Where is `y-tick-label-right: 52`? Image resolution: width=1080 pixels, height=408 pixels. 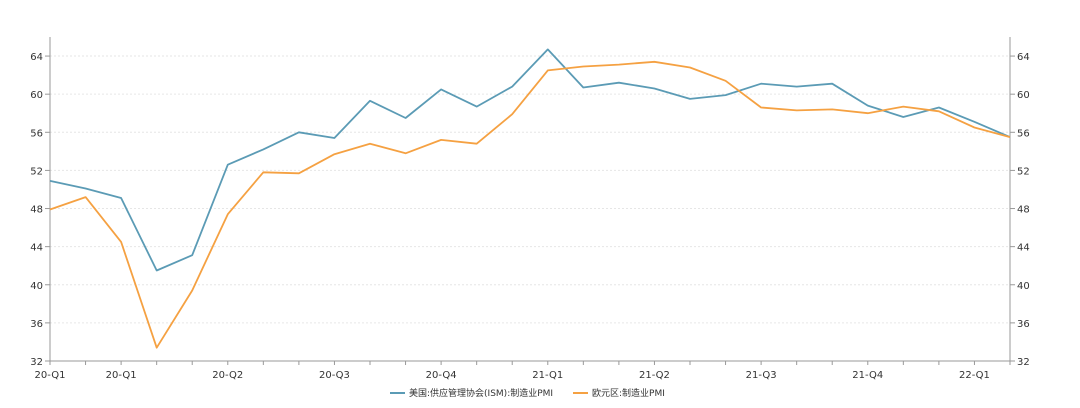
y-tick-label-right: 52 is located at coordinates (1023, 171).